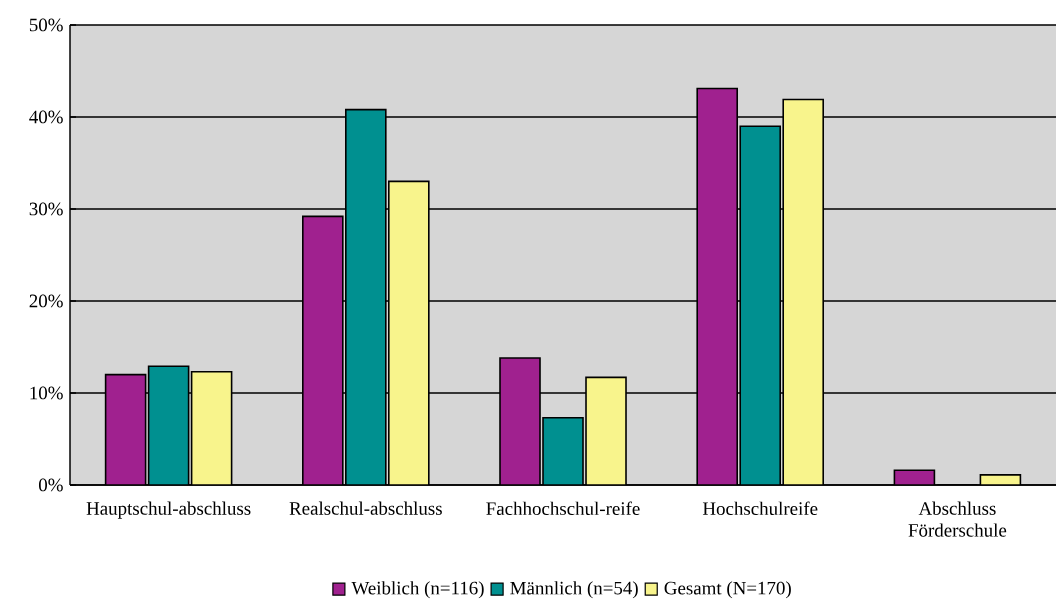  I want to click on x-tick-label: Hochschulreife, so click(760, 508).